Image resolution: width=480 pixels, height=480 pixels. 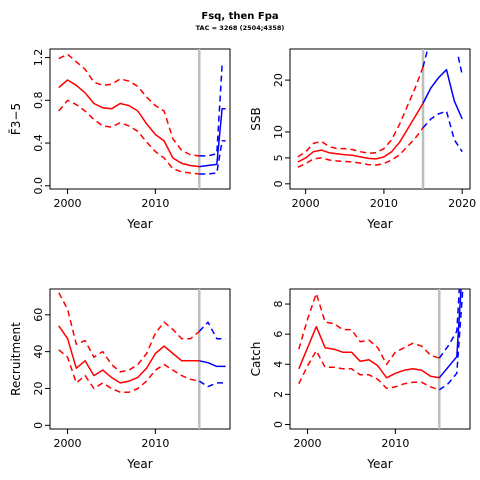 I want to click on y-tick-label: 0.8, so click(x=38, y=101).